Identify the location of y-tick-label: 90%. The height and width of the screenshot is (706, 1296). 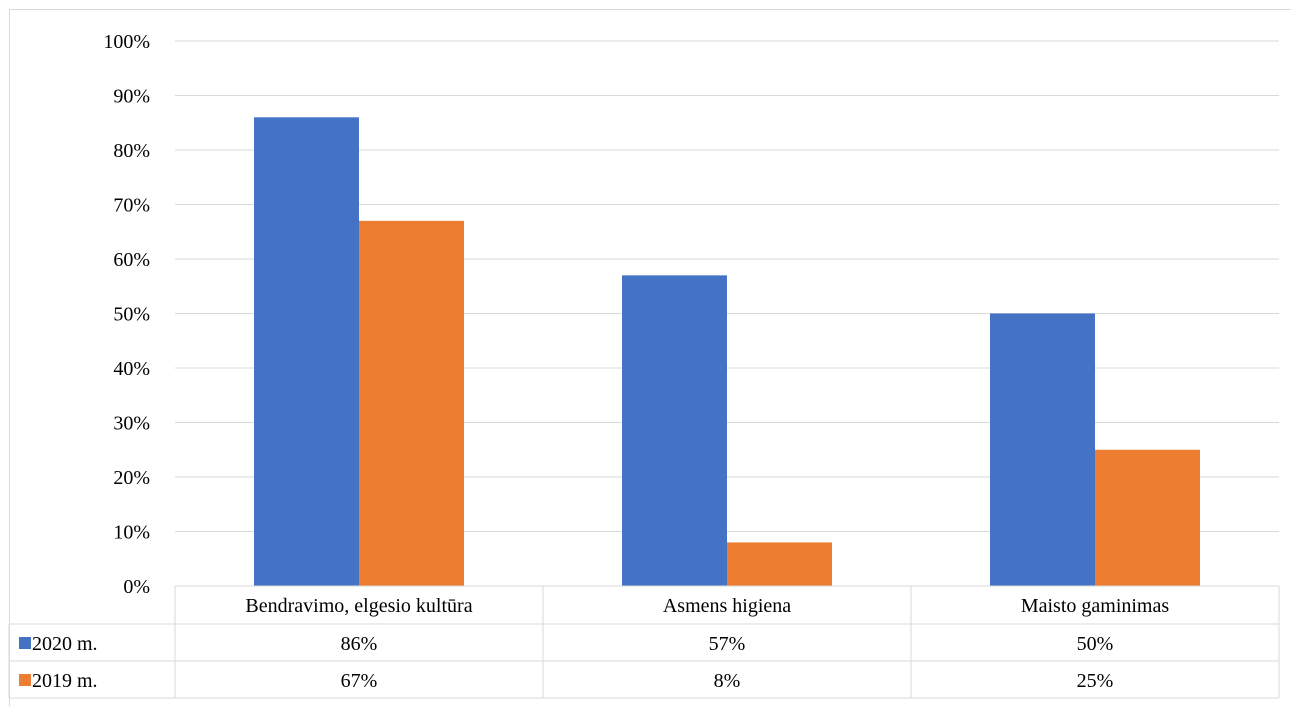
(131, 97).